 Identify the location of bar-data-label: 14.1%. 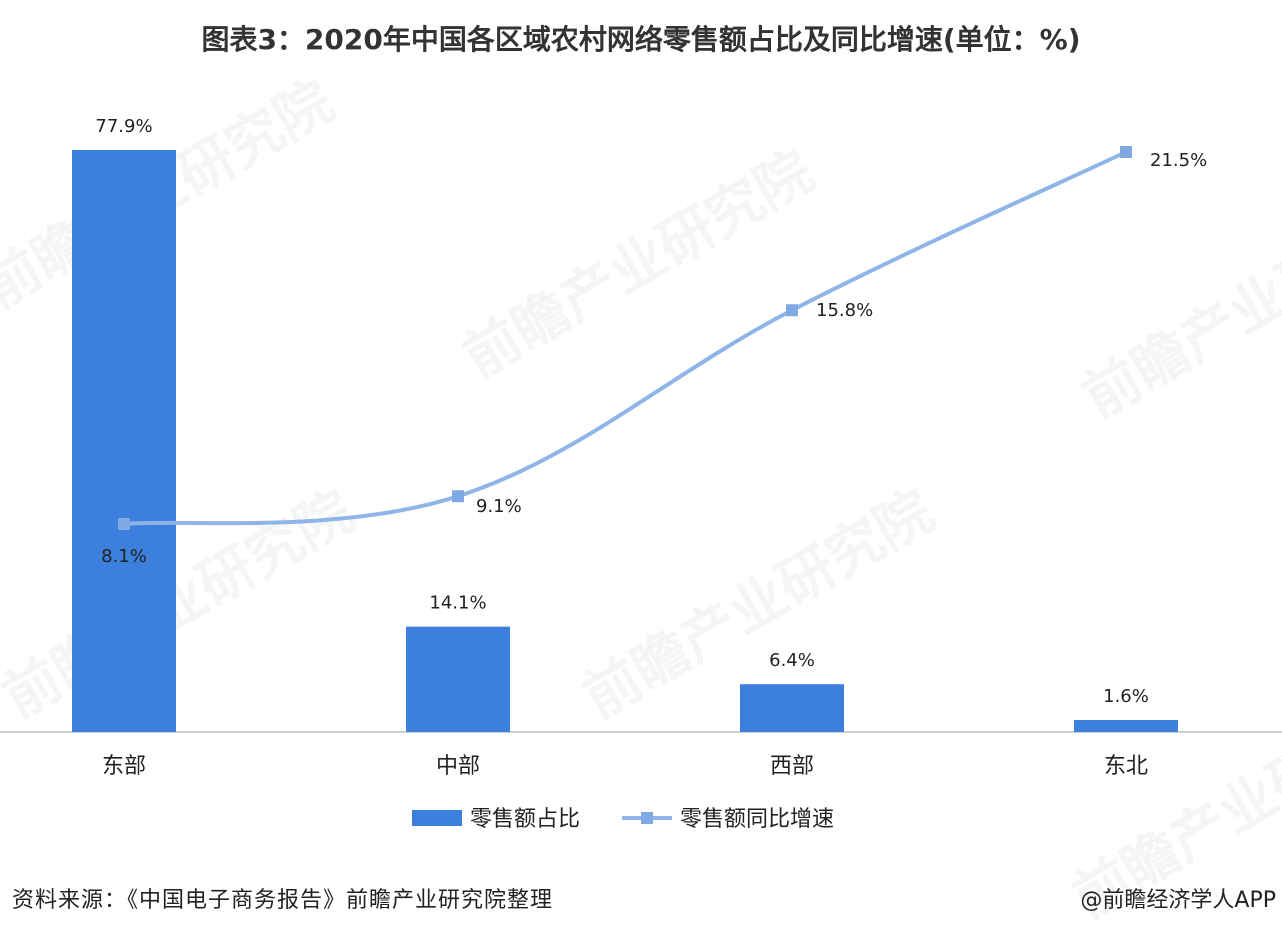
(457, 603).